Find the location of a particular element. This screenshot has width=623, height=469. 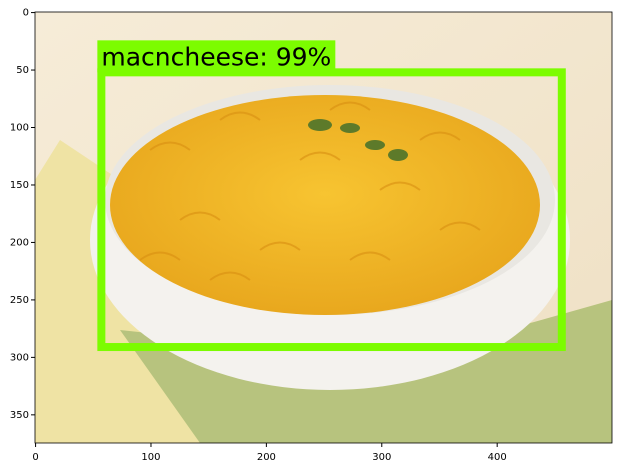

y-tick-label: 50 is located at coordinates (22, 70).